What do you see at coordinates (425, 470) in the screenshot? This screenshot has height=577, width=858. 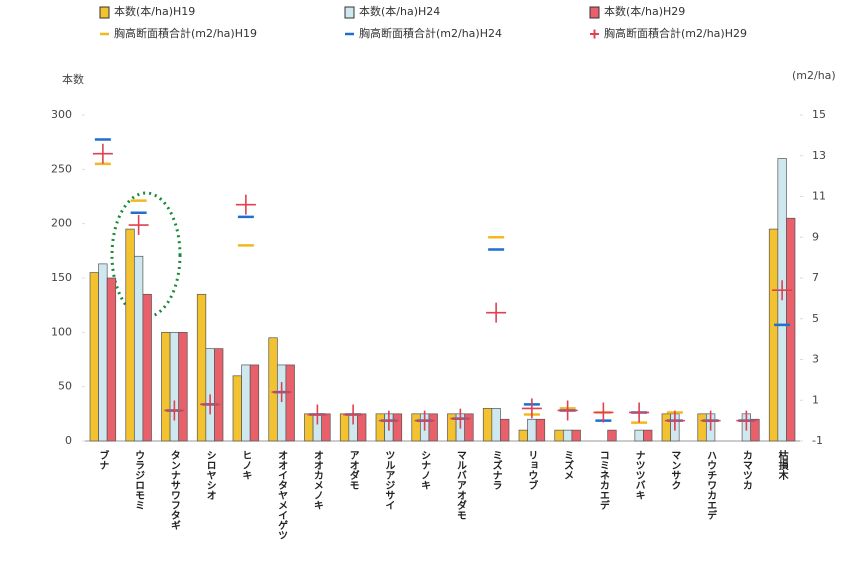 I see `x-tick-label: シナノキ` at bounding box center [425, 470].